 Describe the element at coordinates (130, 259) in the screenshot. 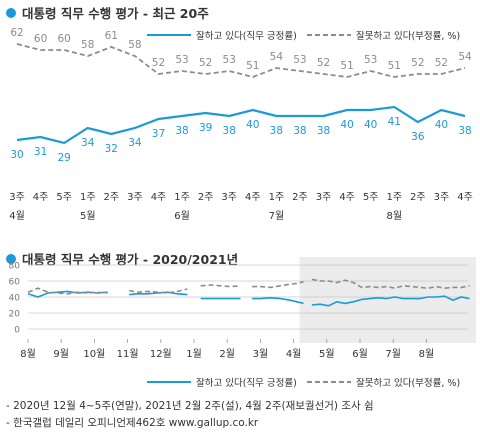

I see `chart2-title-text: 대통령 직무 수행 평가 - 2020/2021년` at that location.